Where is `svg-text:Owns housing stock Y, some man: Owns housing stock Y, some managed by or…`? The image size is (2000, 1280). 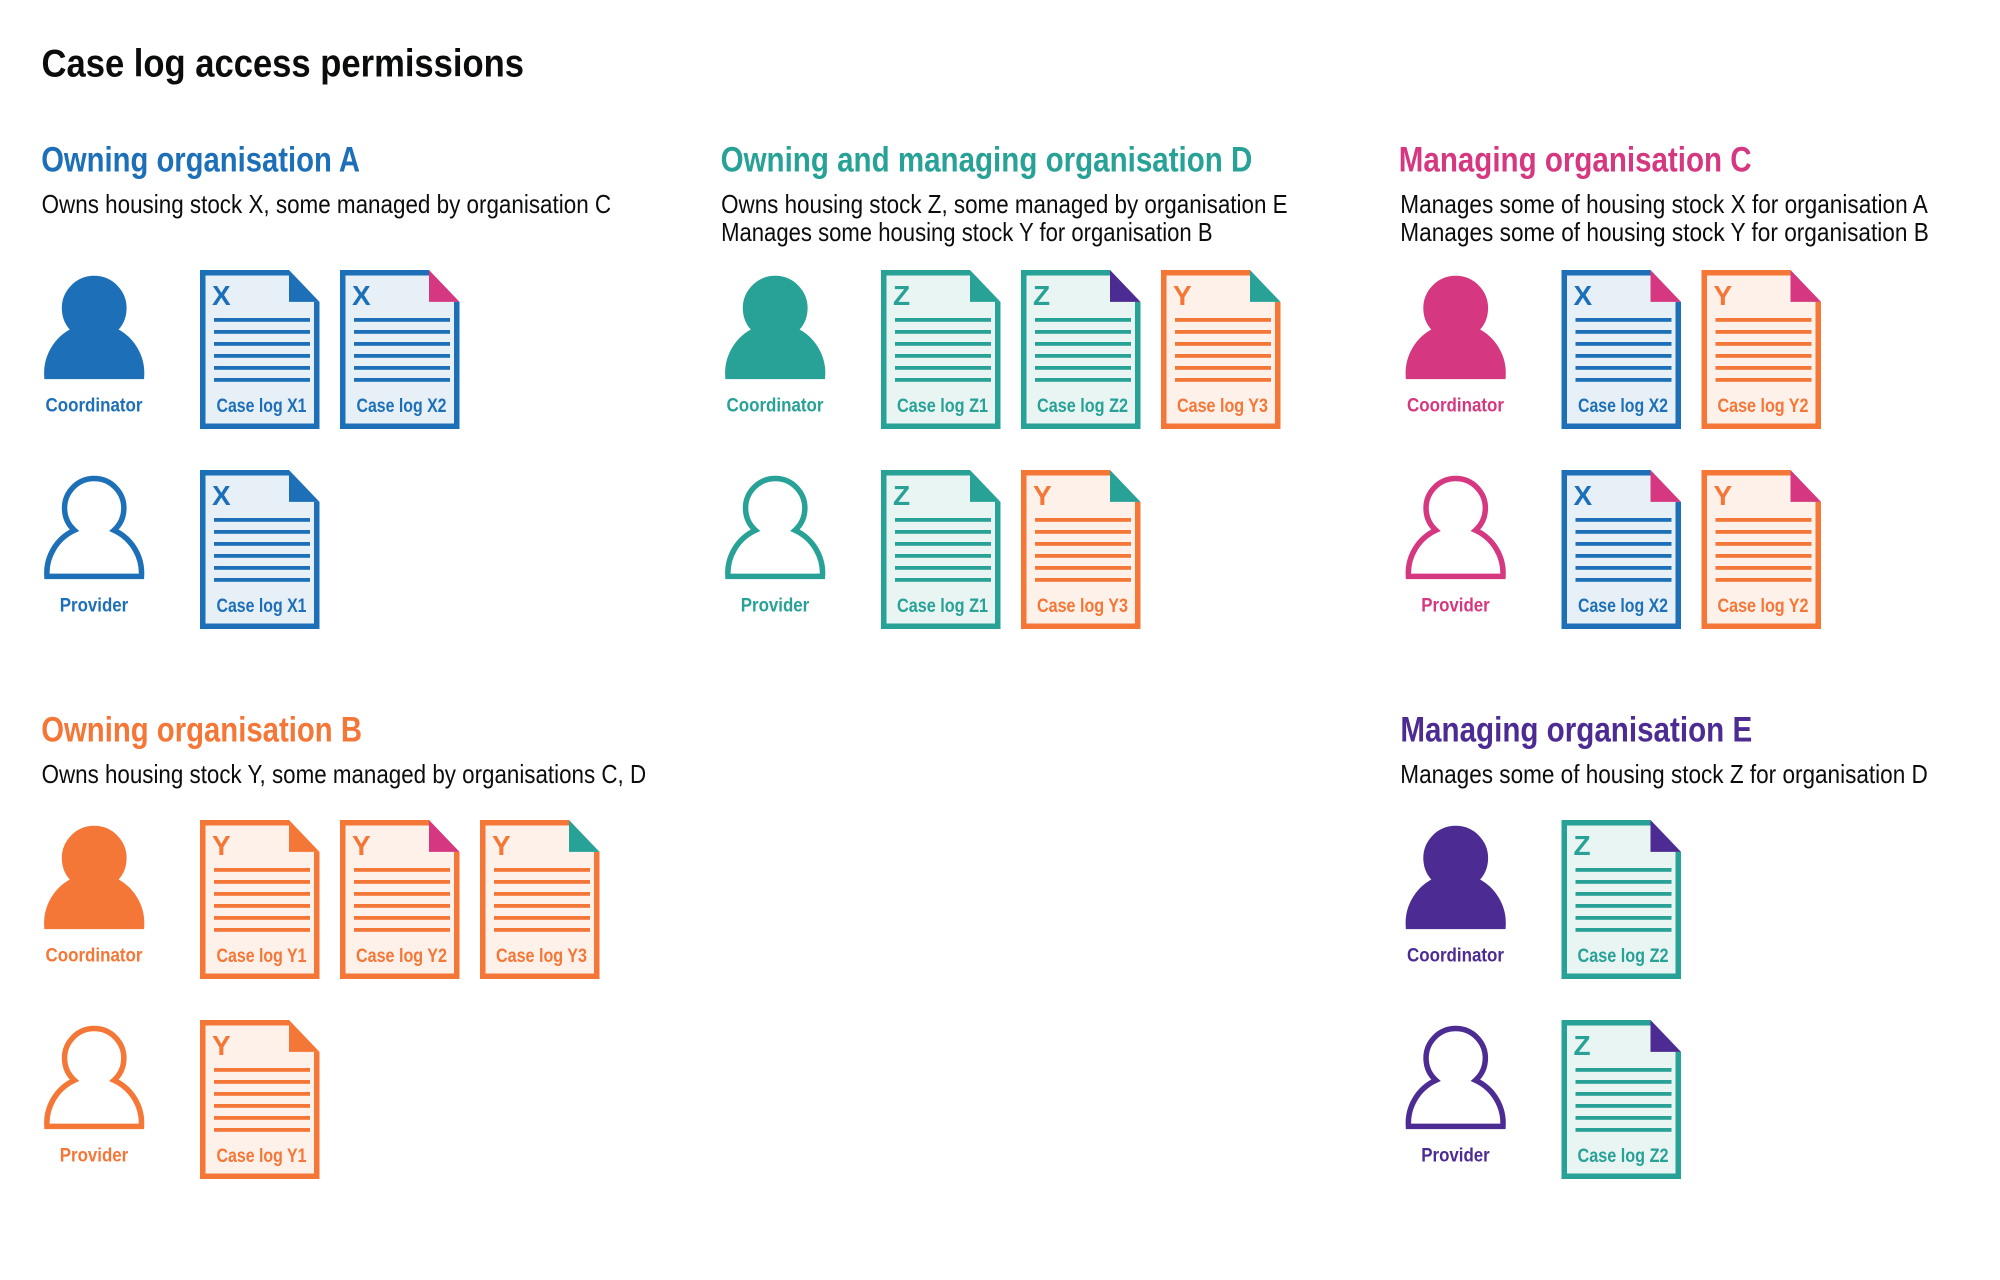 svg-text:Owns housing stock Y, some man: Owns housing stock Y, some managed by or… is located at coordinates (344, 775).